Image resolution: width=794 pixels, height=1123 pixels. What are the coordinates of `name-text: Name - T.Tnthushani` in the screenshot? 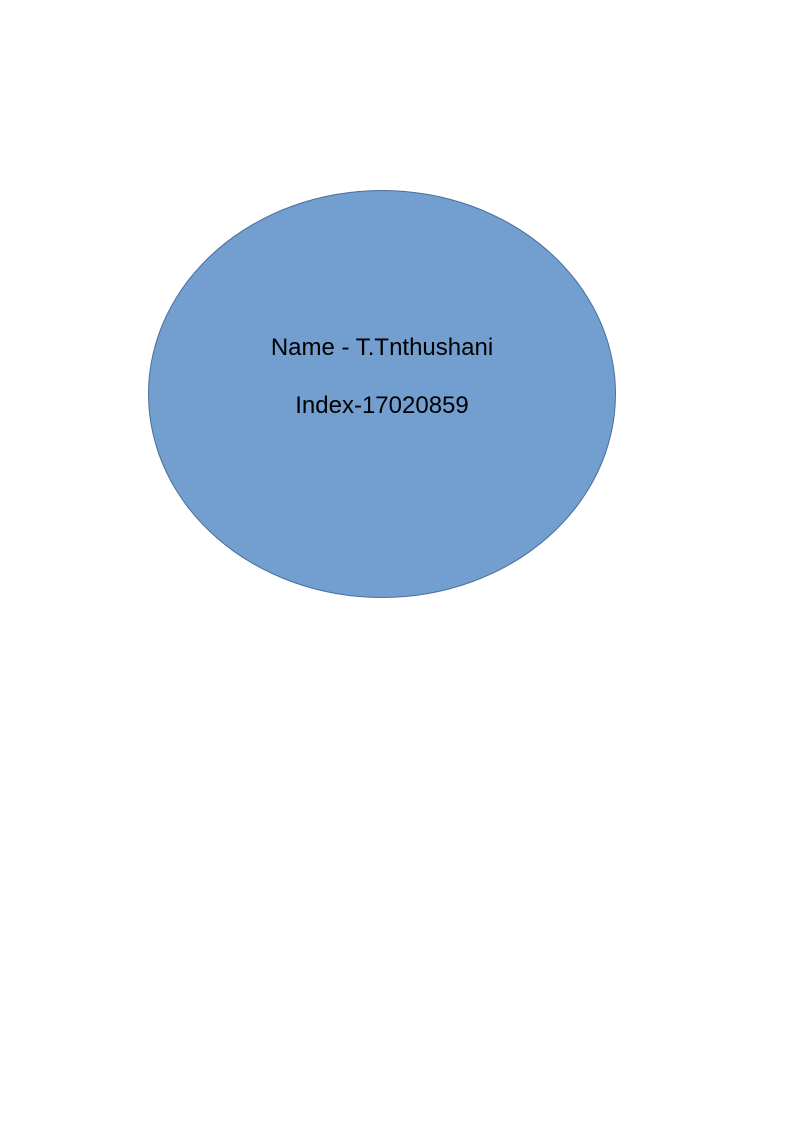 It's located at (382, 347).